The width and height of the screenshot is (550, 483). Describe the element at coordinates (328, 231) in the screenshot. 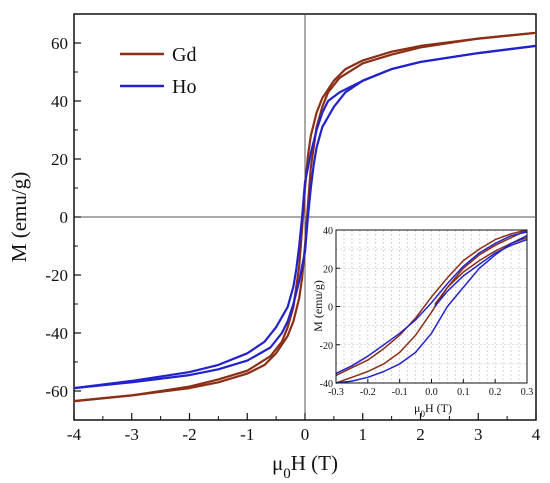

I see `inset-y-tick-label: 40` at that location.